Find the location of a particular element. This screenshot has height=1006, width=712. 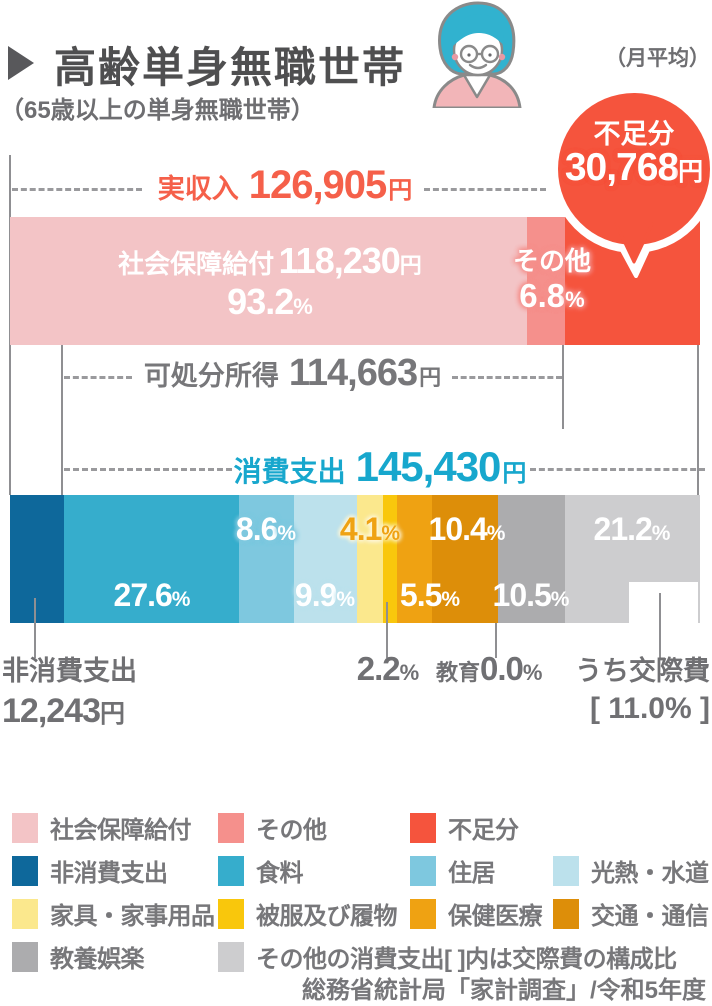

shortfall-name: 不足分 is located at coordinates (634, 134).